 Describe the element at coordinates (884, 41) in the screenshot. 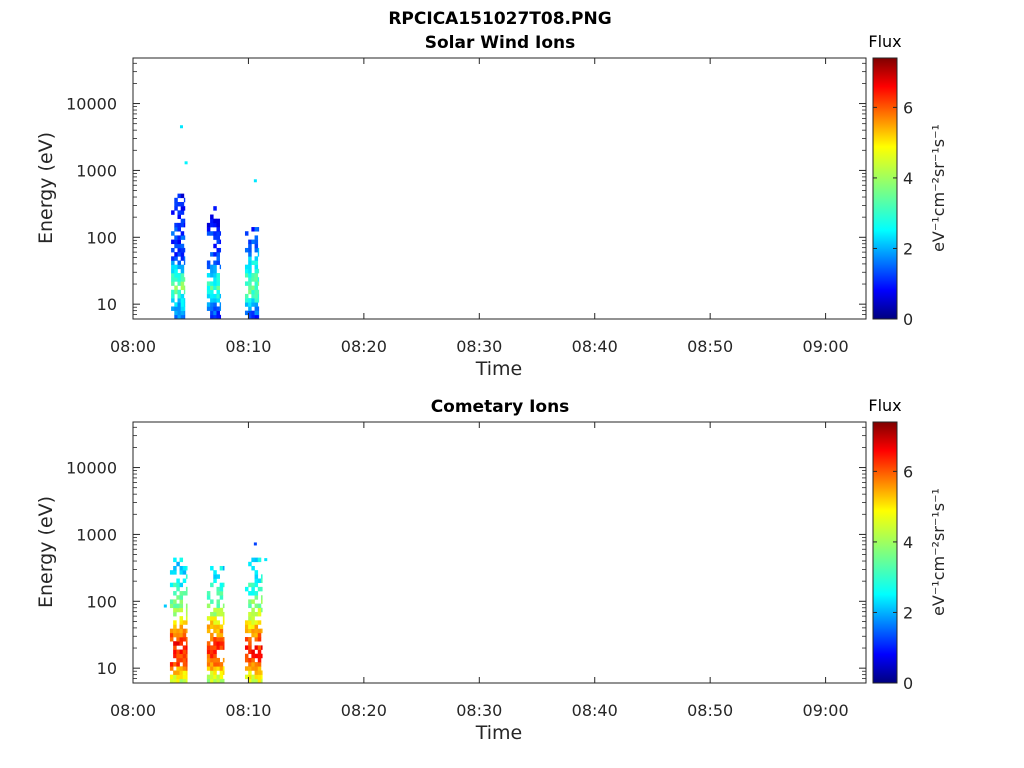

I see `colorbar-title: Flux` at that location.